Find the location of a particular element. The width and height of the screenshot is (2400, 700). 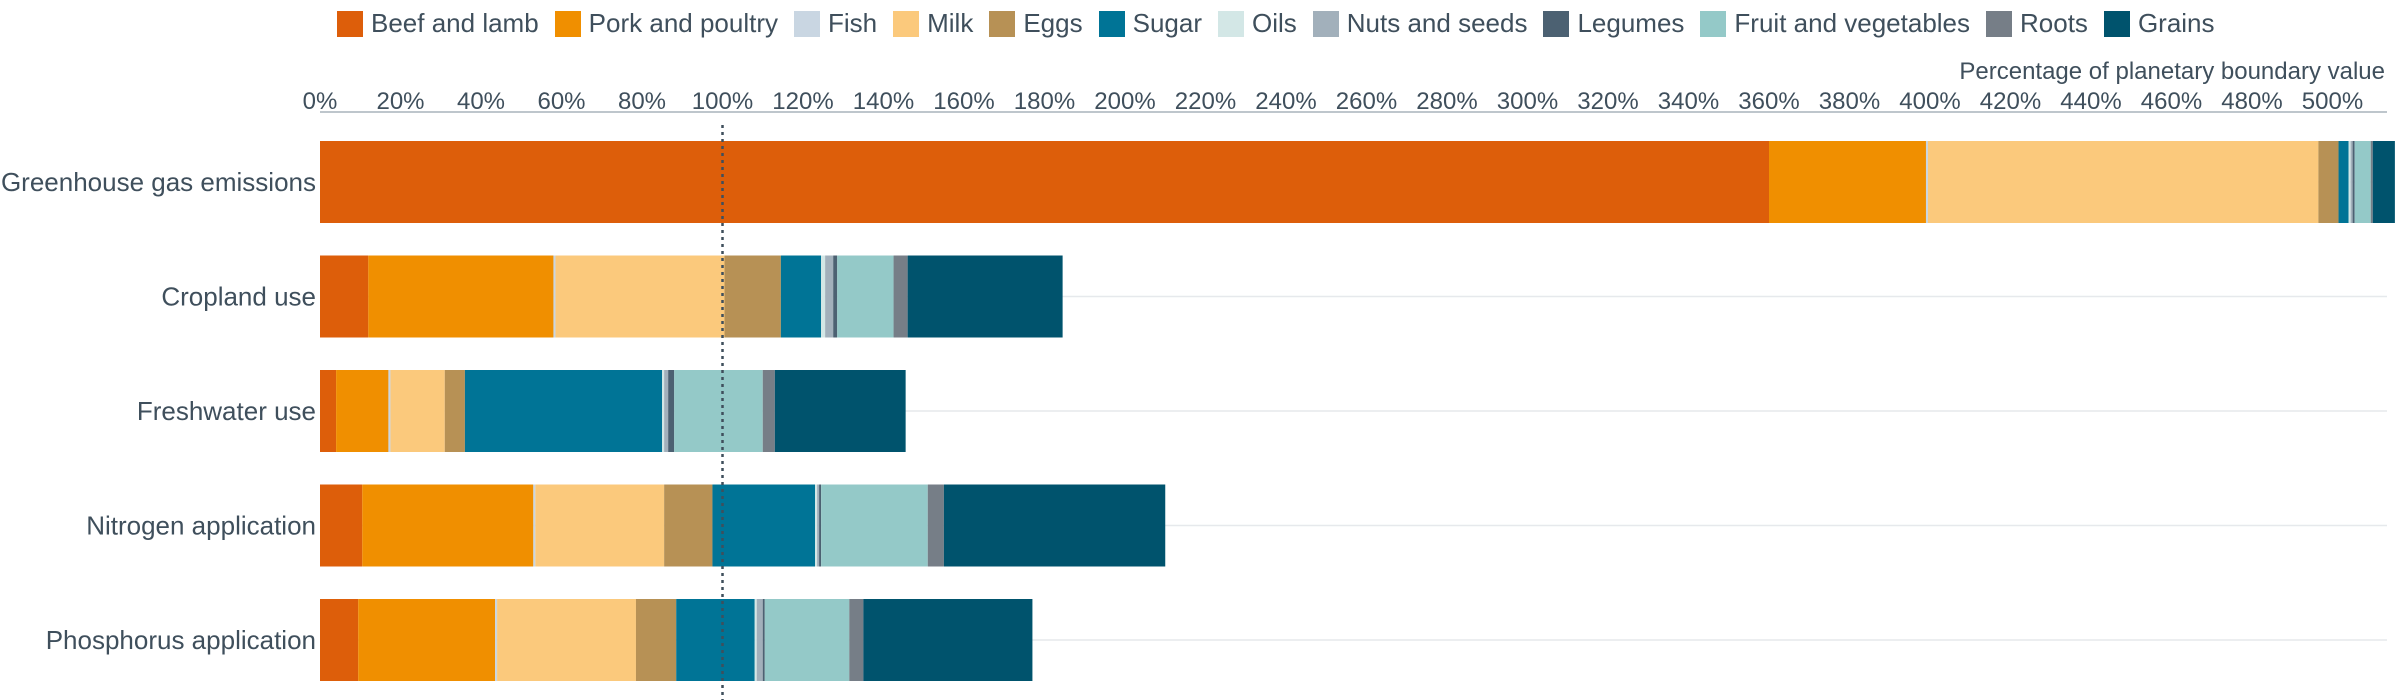

x-tick-label: 240% is located at coordinates (1285, 101).